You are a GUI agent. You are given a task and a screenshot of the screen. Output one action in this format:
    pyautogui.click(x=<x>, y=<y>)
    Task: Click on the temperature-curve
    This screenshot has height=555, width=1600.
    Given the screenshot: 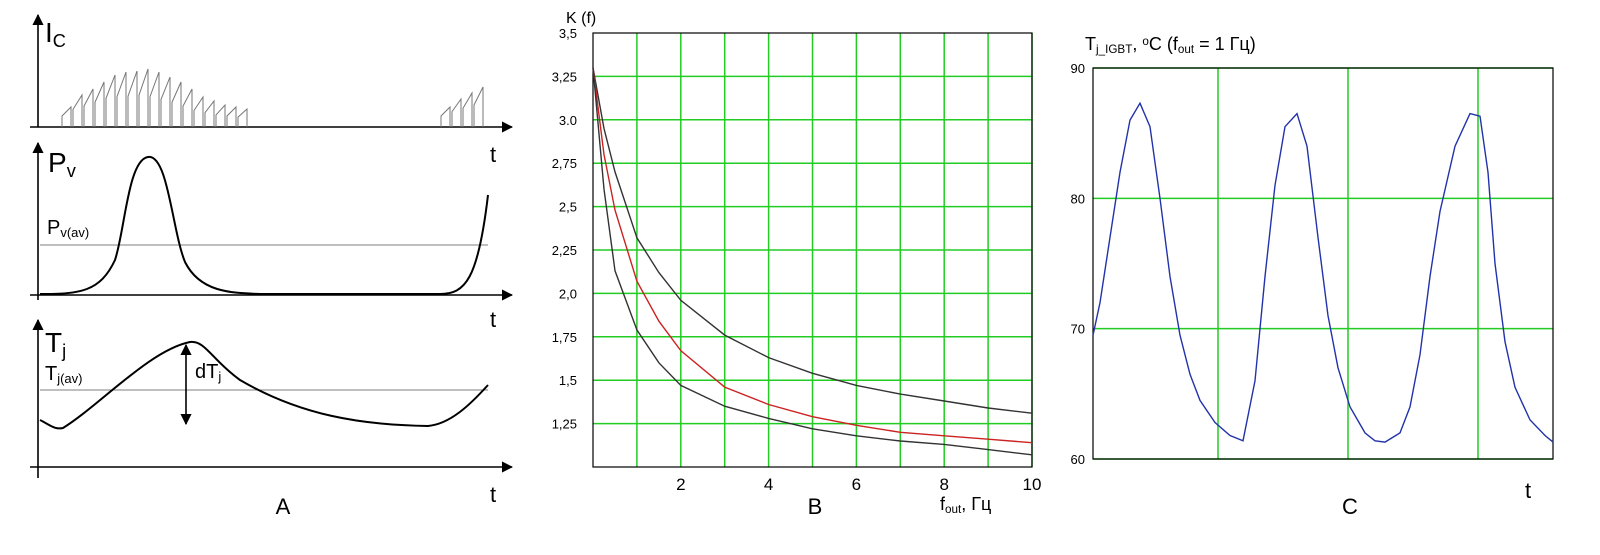 What is the action you would take?
    pyautogui.click(x=264, y=385)
    